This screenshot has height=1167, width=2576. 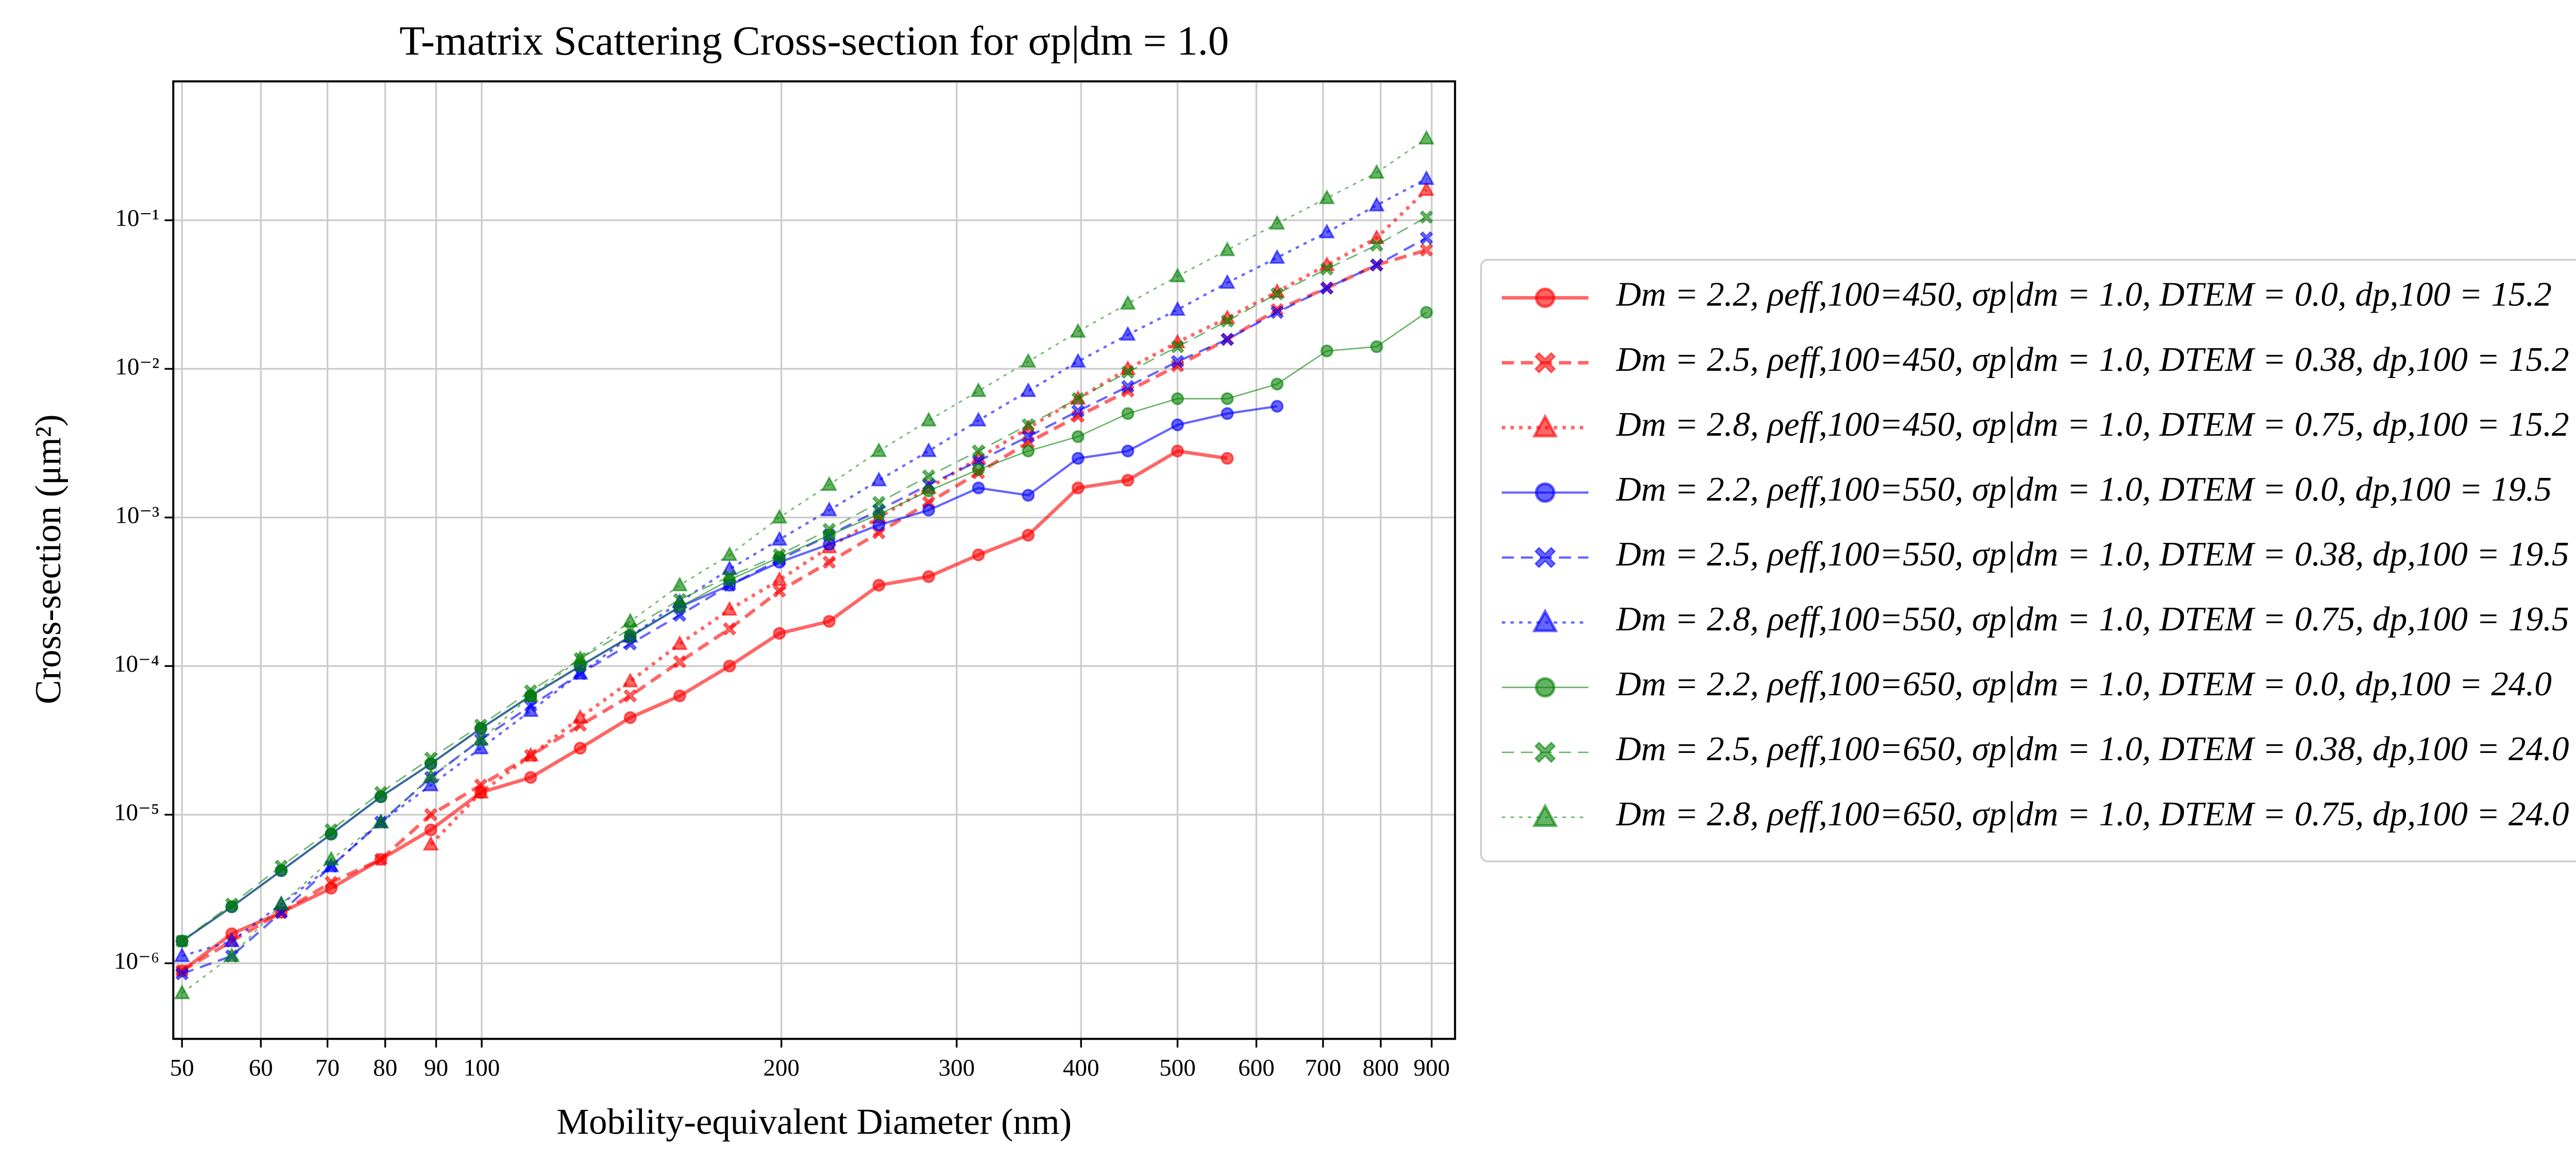 I want to click on y-tick-label: 10⁻⁵, so click(x=136, y=813).